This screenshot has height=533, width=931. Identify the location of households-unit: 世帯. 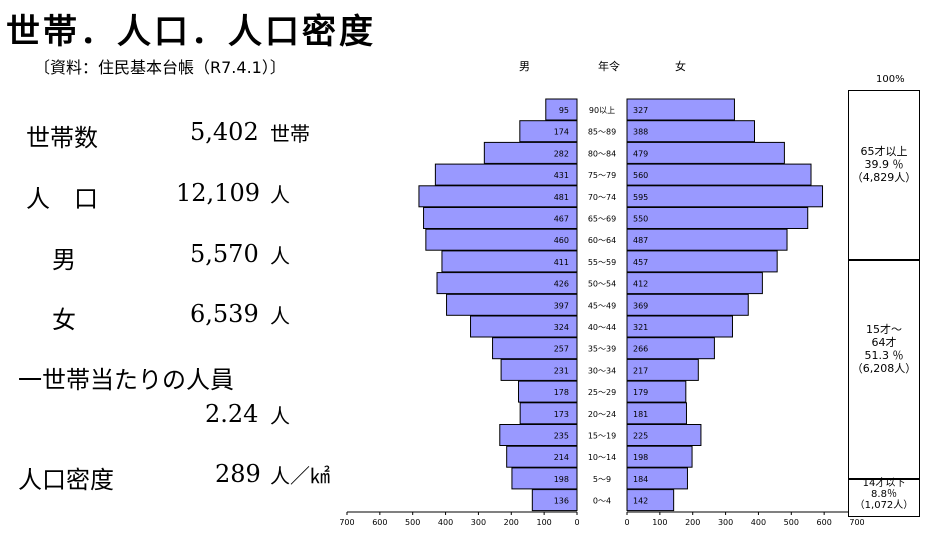
(290, 134).